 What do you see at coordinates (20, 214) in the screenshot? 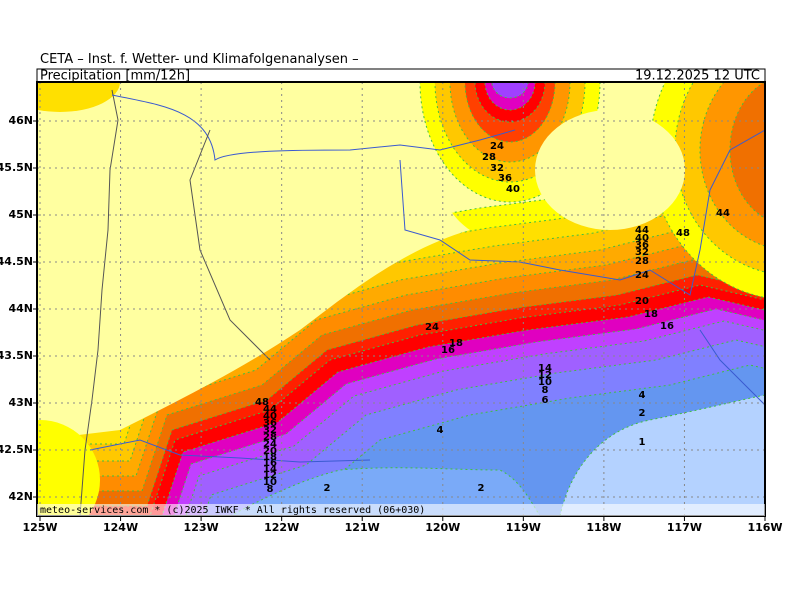
I see `lat-label: 45N` at bounding box center [20, 214].